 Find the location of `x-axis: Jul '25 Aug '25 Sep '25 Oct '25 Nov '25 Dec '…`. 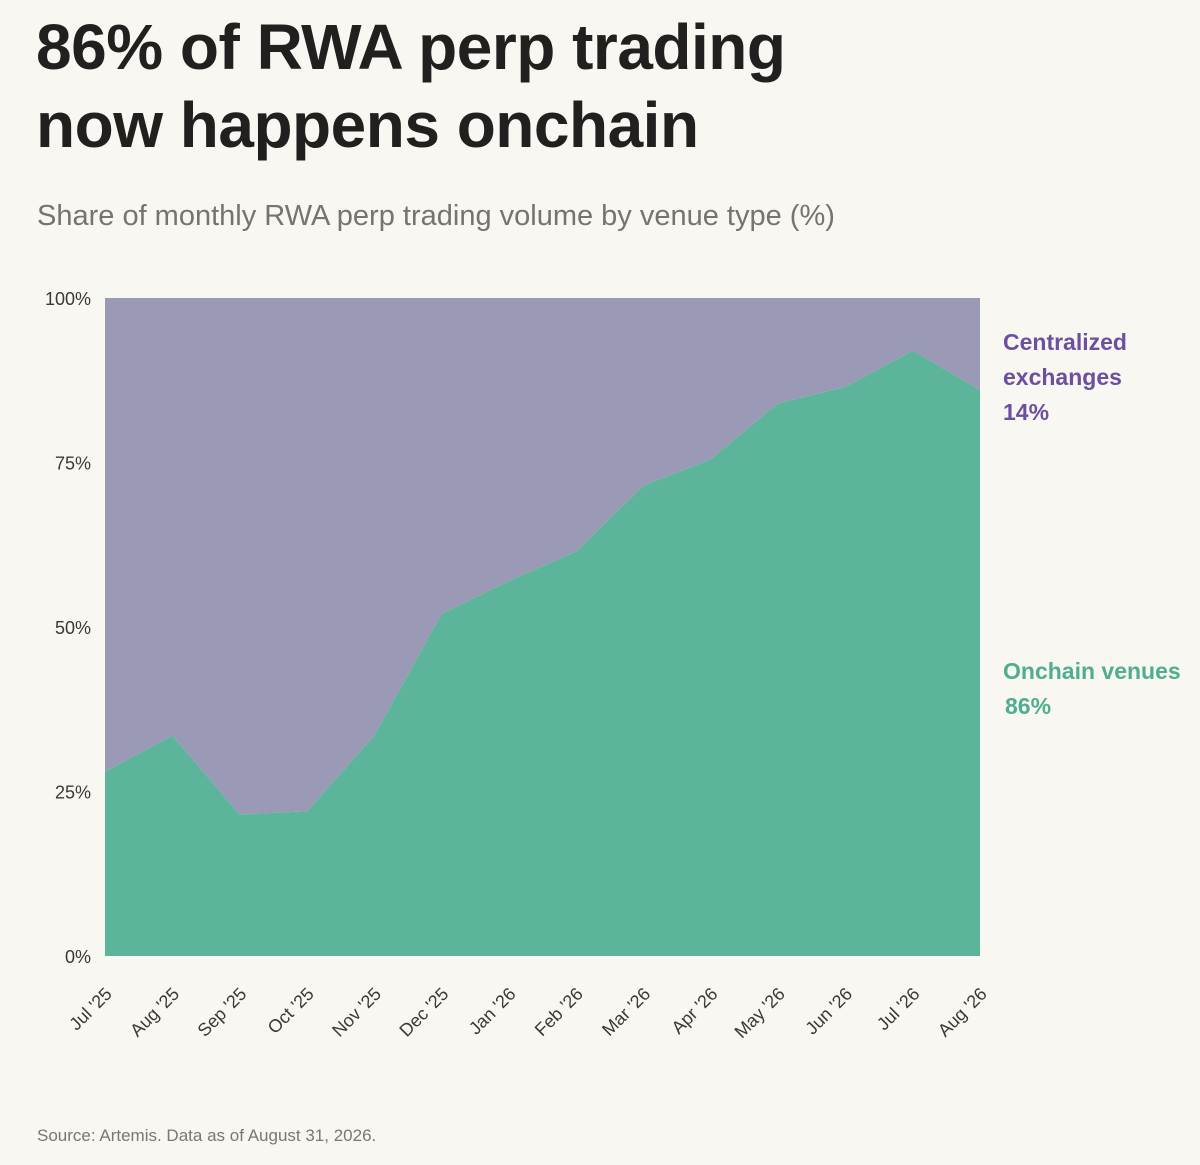

x-axis: Jul '25 Aug '25 Sep '25 Oct '25 Nov '25 Dec '… is located at coordinates (528, 1013).